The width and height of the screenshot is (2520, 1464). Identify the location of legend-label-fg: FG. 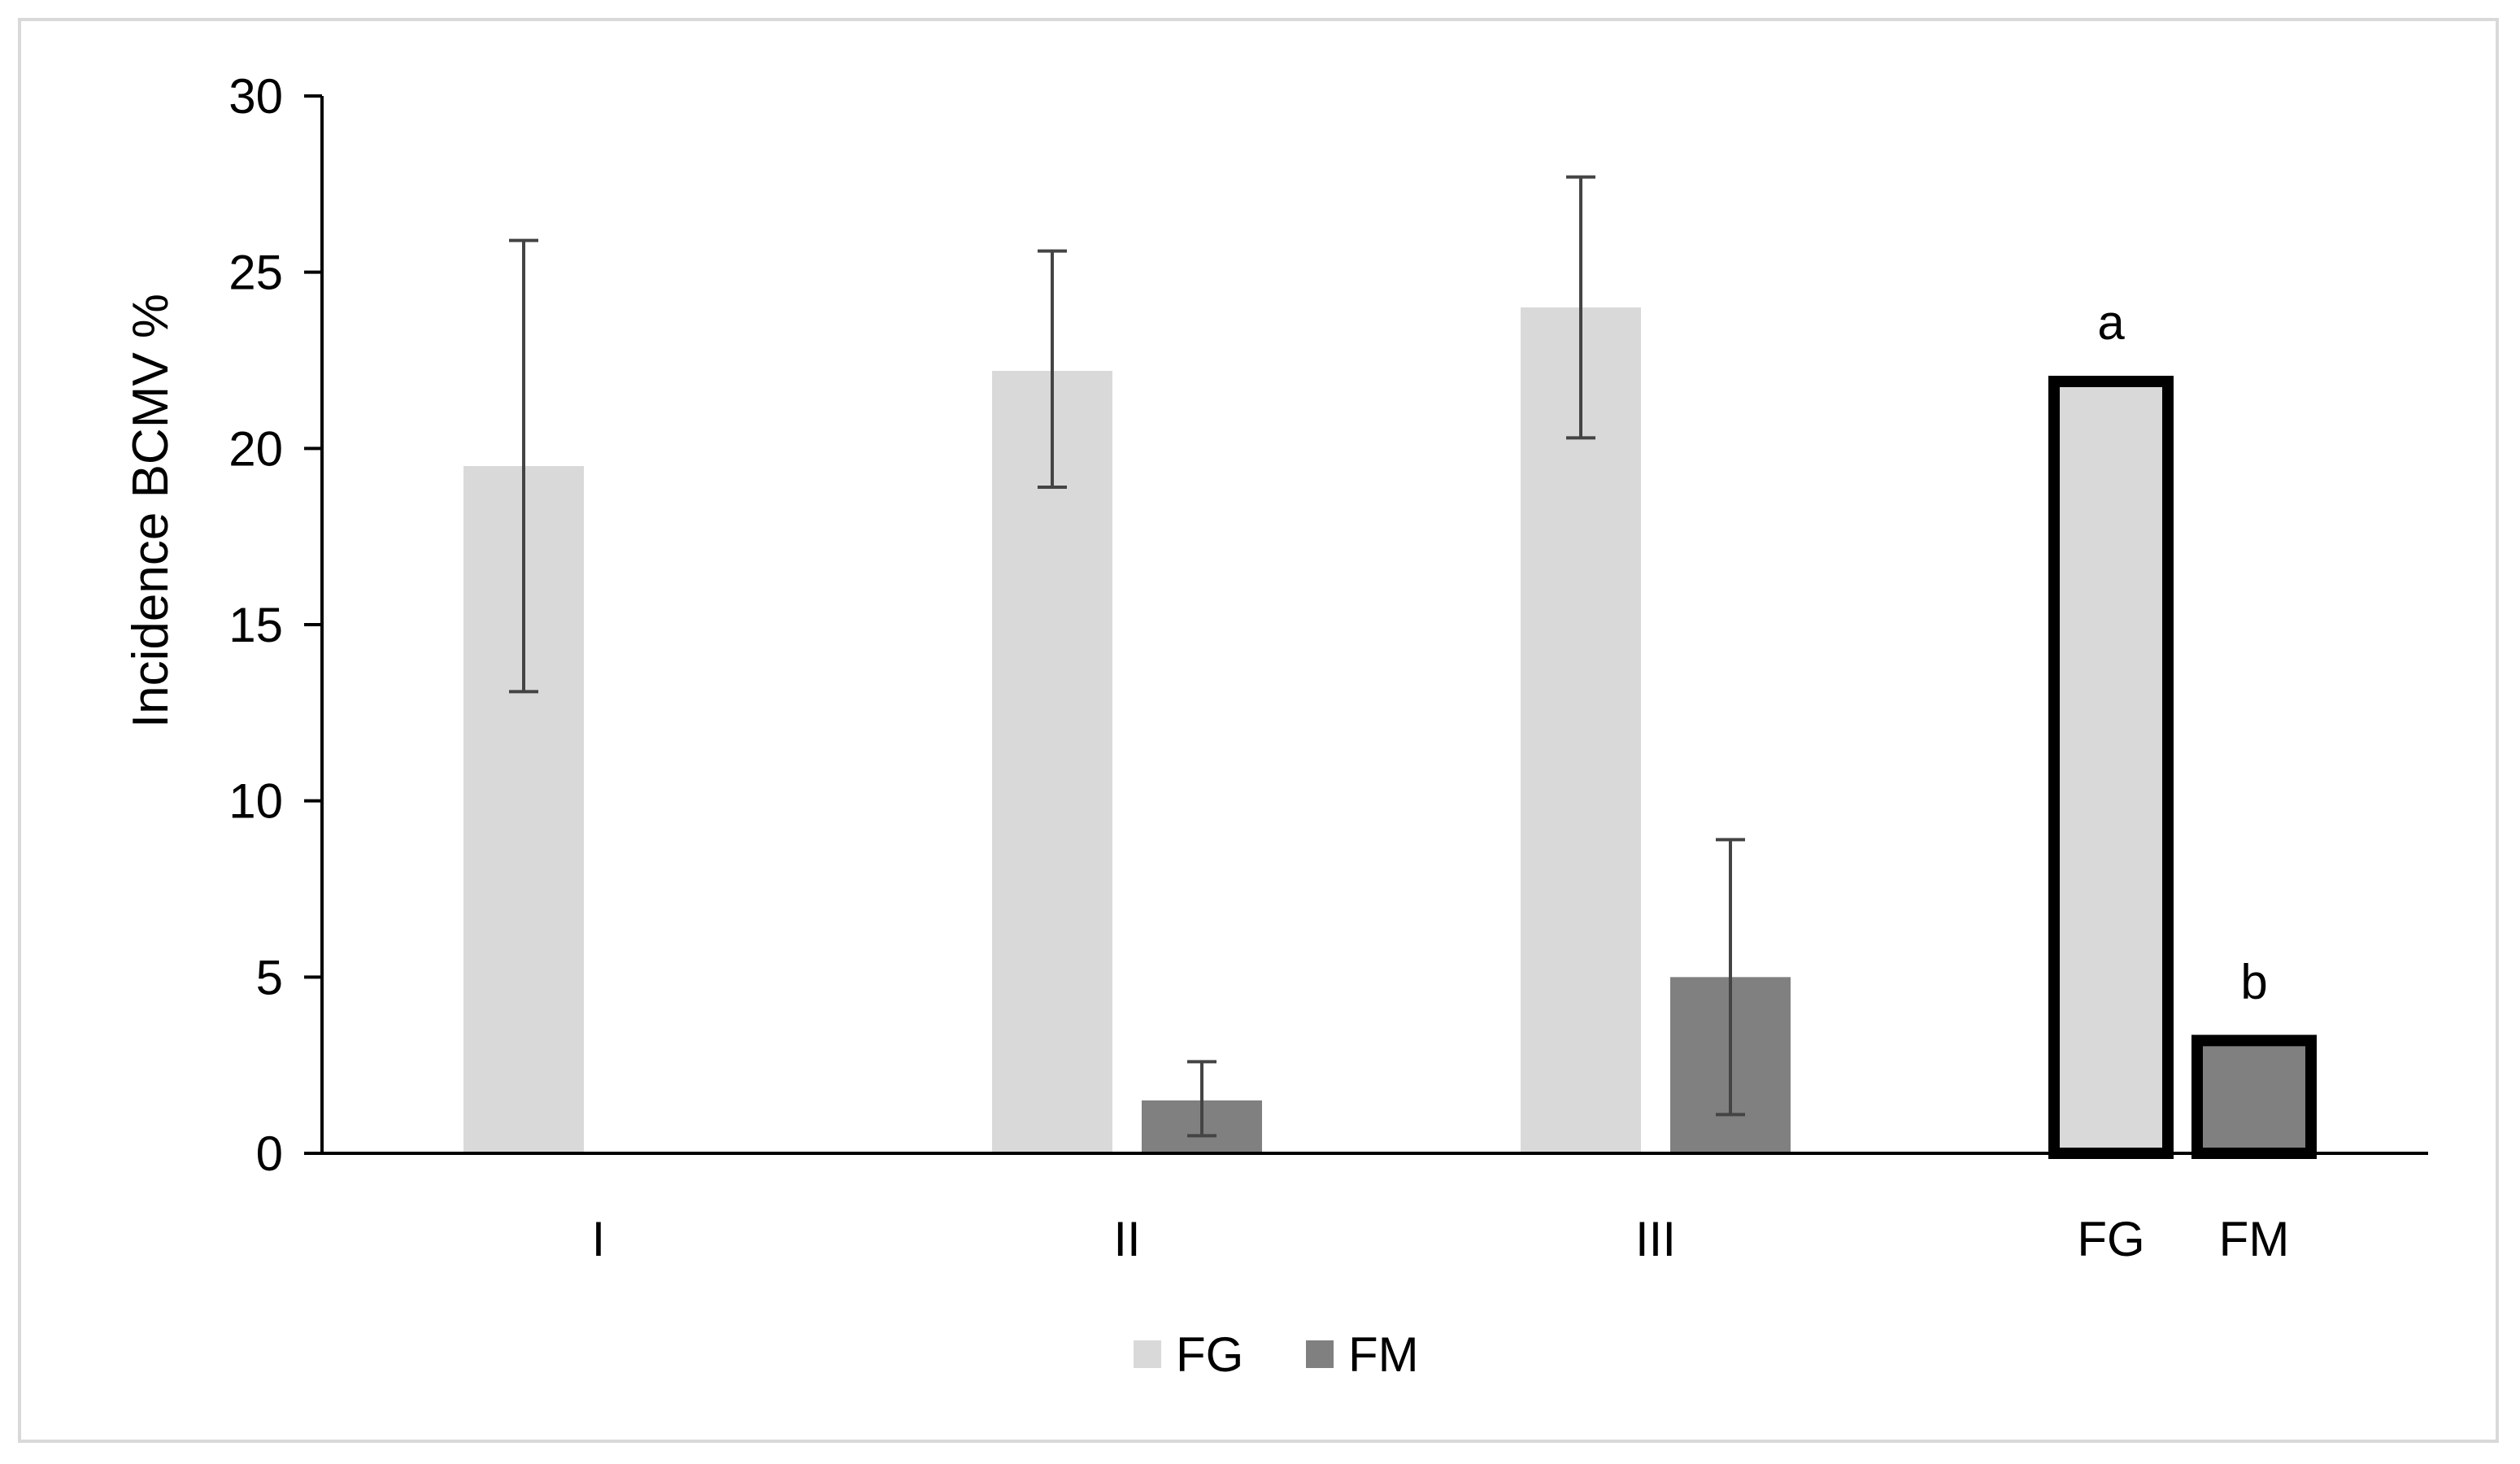
(1209, 1354).